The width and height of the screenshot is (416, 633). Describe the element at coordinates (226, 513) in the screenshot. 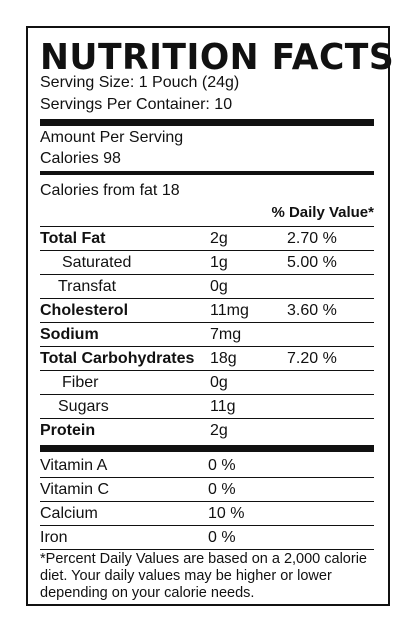

I see `vitamin-amount: 10 %` at that location.